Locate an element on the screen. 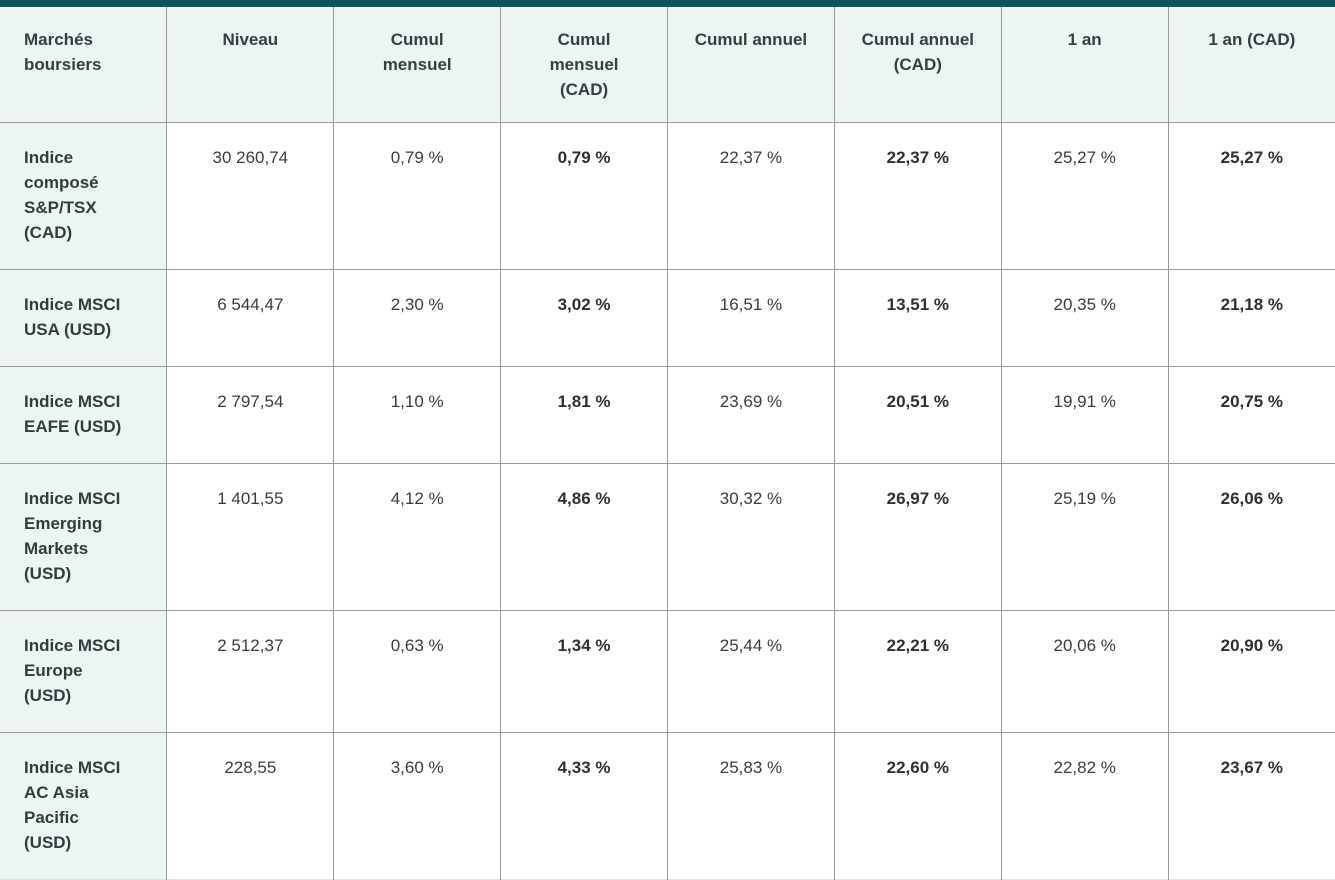 This screenshot has width=1335, height=880. cell-cumul-mensuel: 0,79 % is located at coordinates (417, 196).